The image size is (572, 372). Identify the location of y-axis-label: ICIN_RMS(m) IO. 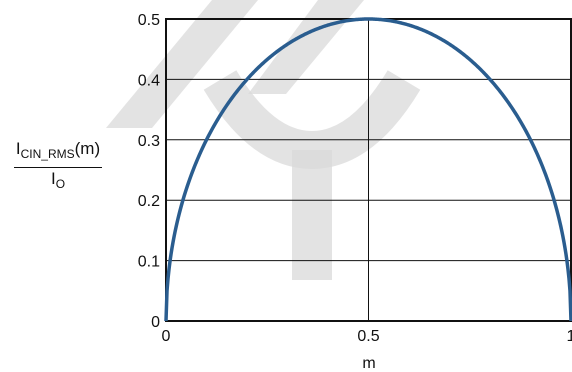
(58, 166).